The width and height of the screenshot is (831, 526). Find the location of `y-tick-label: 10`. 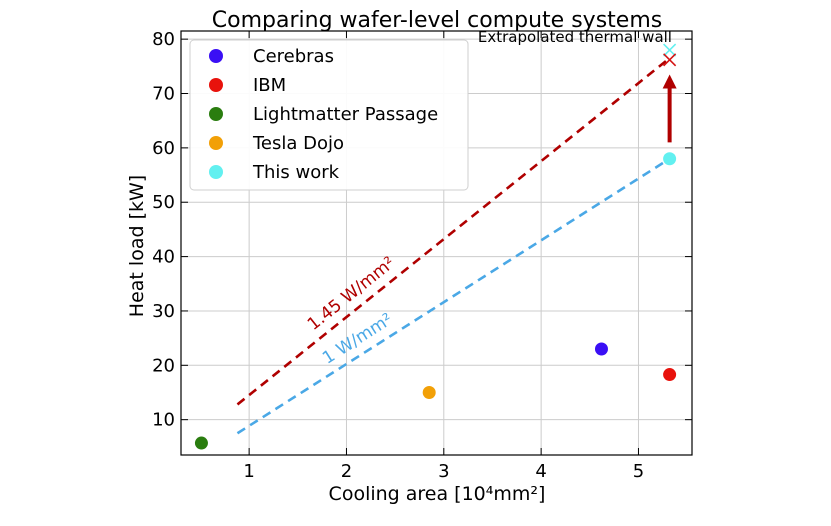

y-tick-label: 10 is located at coordinates (163, 420).